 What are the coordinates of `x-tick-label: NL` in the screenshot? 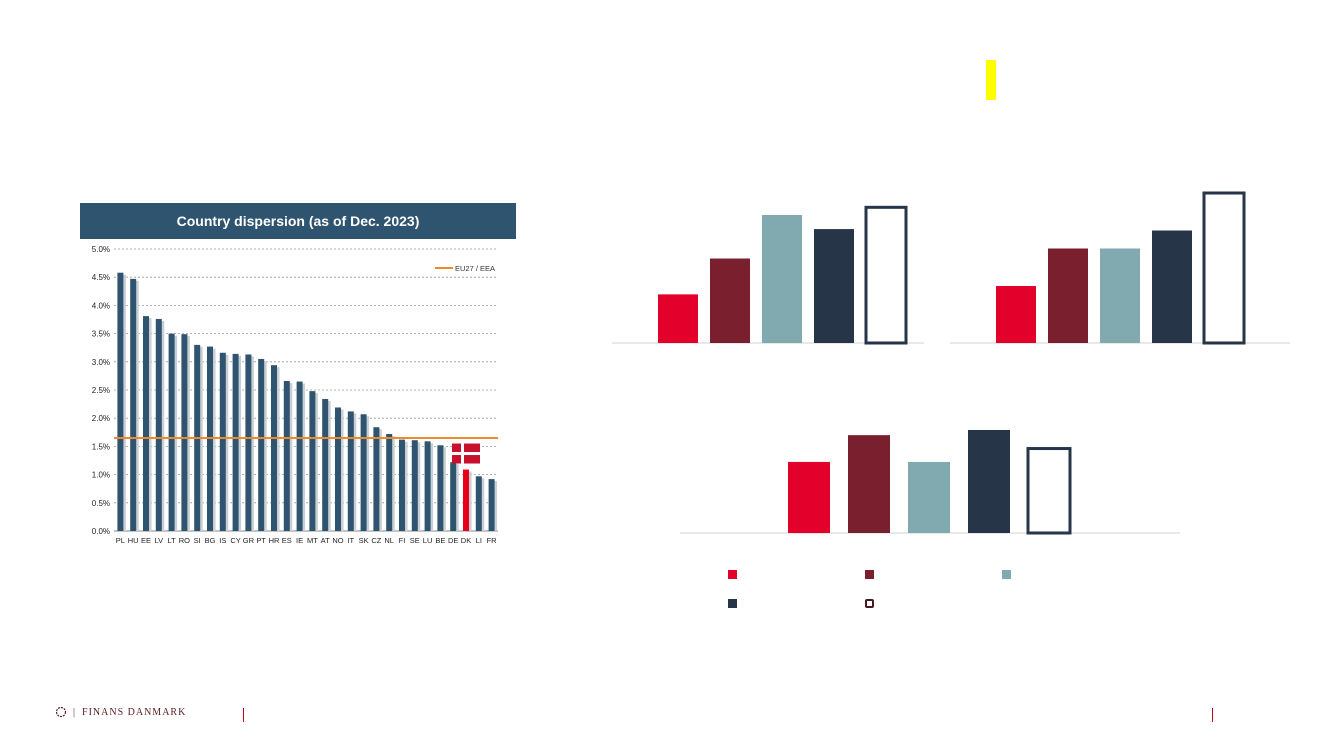 It's located at (389, 540).